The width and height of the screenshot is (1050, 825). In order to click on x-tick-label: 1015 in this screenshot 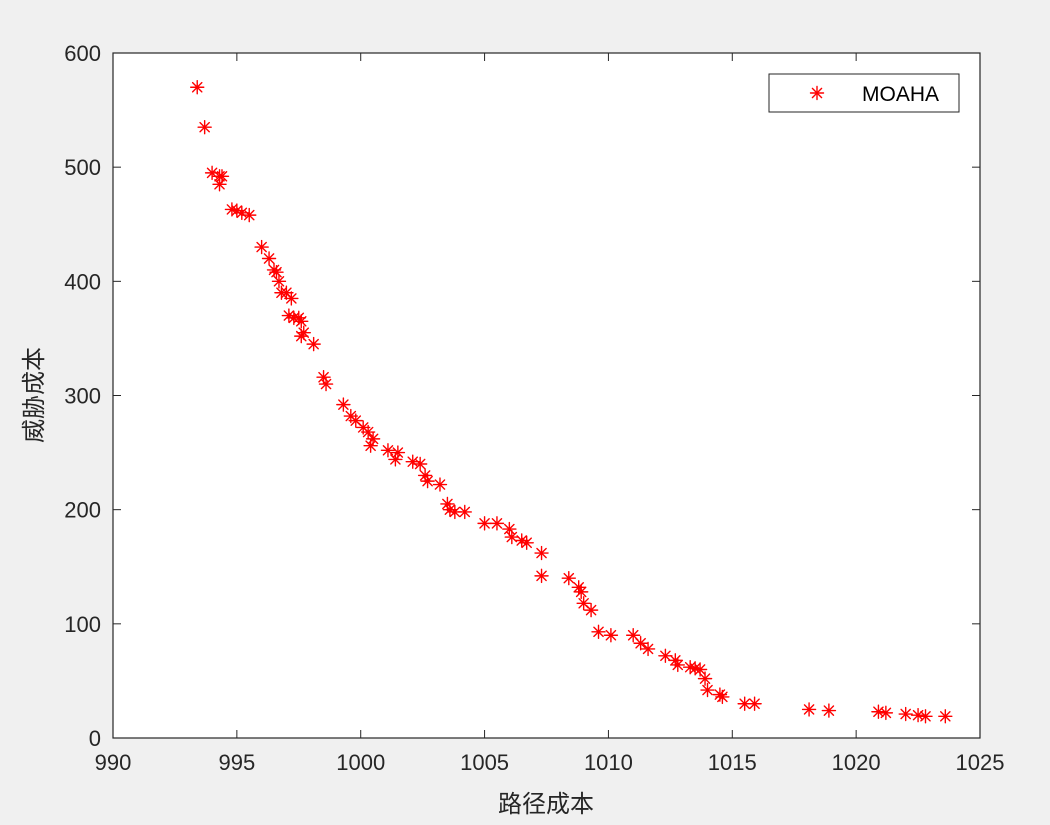, I will do `click(732, 762)`.